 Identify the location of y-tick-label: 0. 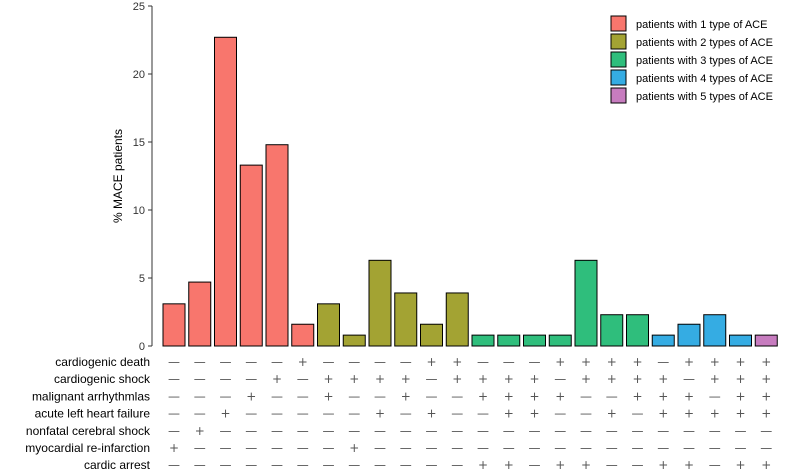
(142, 347).